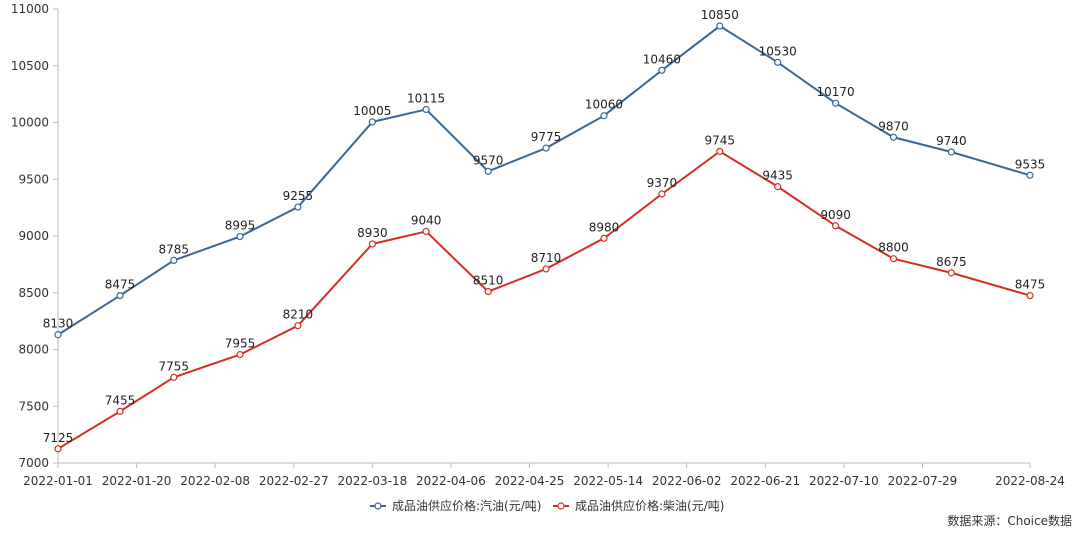  Describe the element at coordinates (951, 141) in the screenshot. I see `data-label: 9740` at that location.